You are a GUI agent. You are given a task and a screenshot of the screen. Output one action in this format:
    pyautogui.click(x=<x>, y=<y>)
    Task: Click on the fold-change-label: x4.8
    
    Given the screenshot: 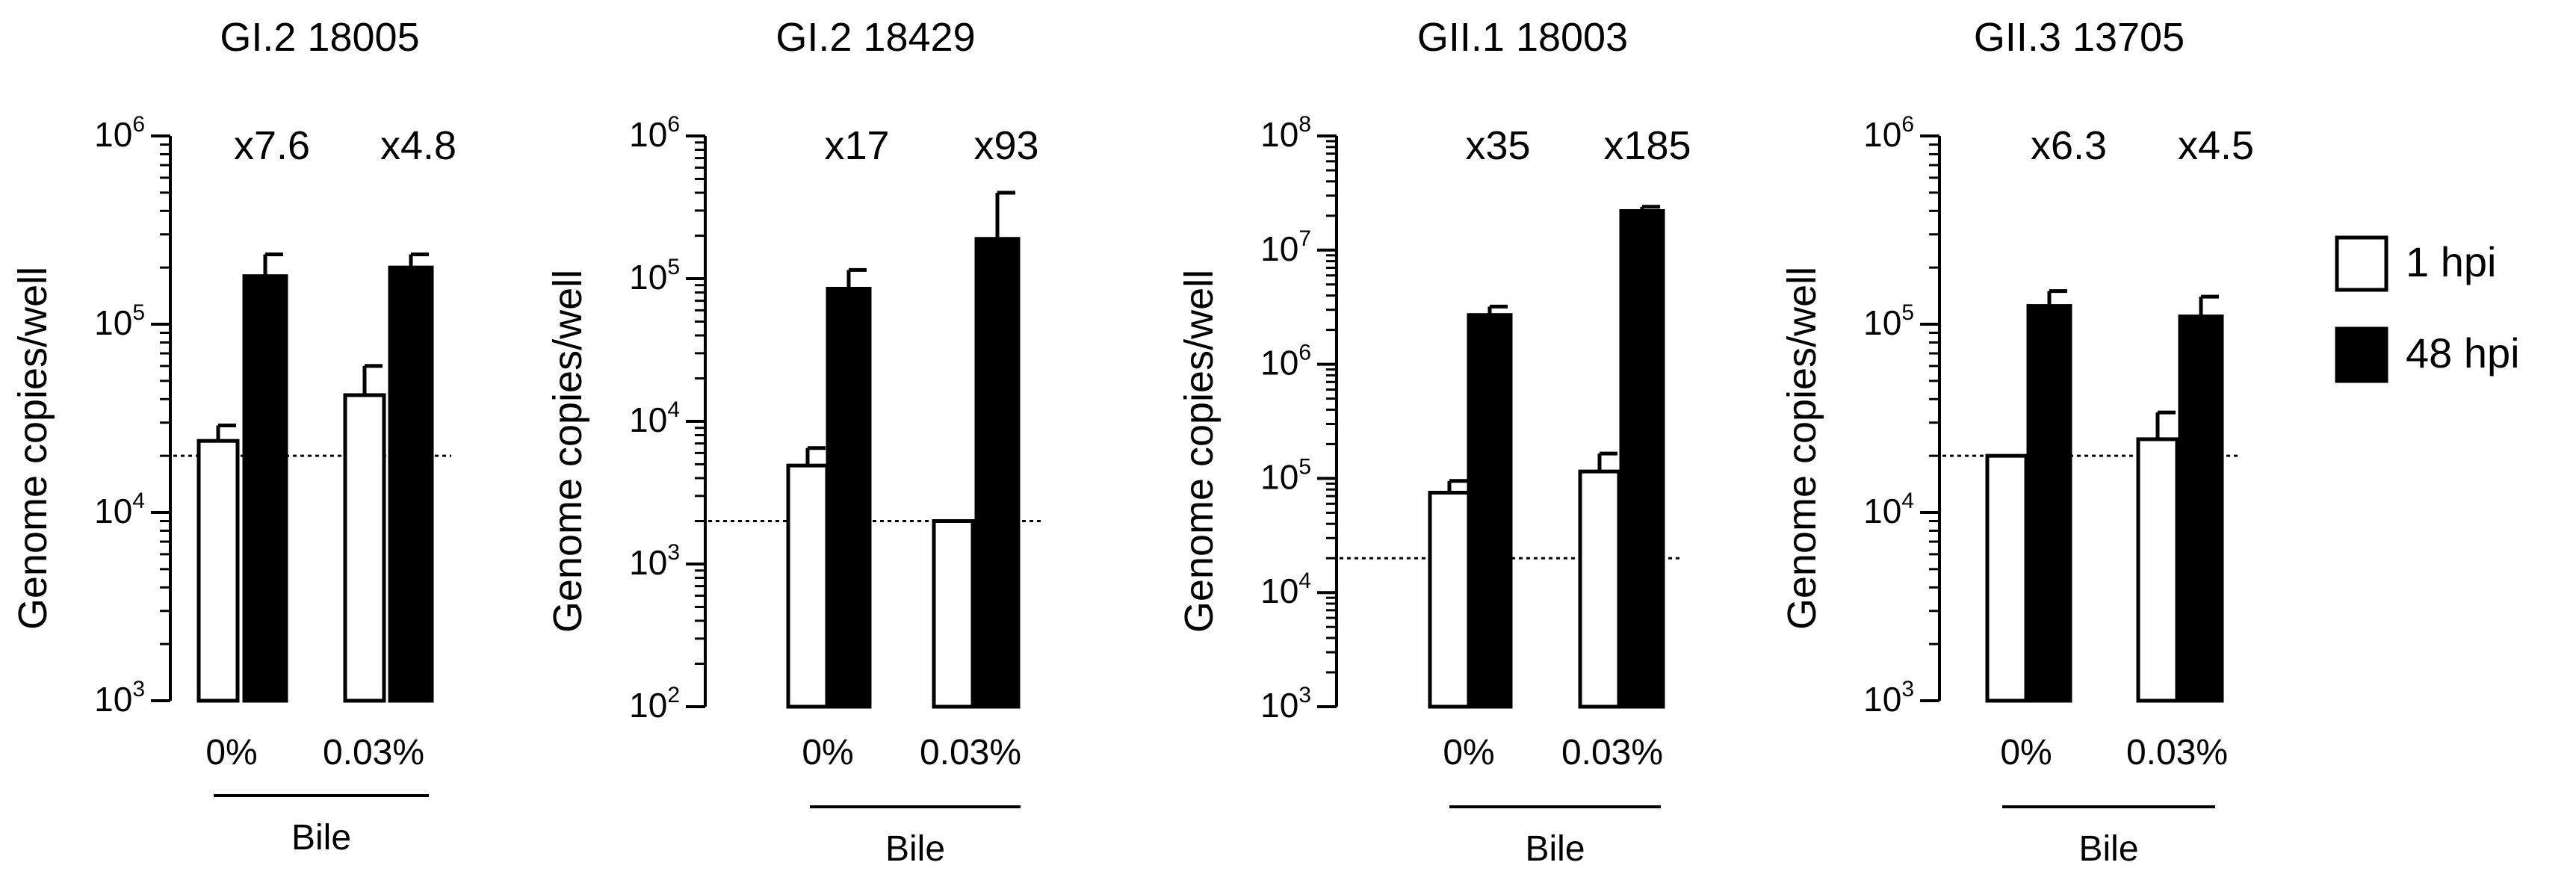 What is the action you would take?
    pyautogui.click(x=418, y=145)
    